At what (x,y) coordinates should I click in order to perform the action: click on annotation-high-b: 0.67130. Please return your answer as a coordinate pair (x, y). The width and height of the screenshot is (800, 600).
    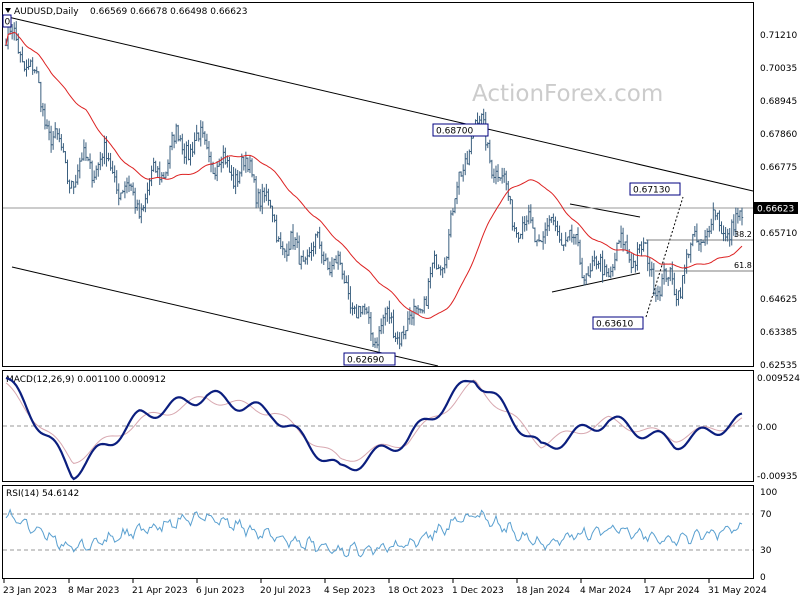
    Looking at the image, I should click on (655, 189).